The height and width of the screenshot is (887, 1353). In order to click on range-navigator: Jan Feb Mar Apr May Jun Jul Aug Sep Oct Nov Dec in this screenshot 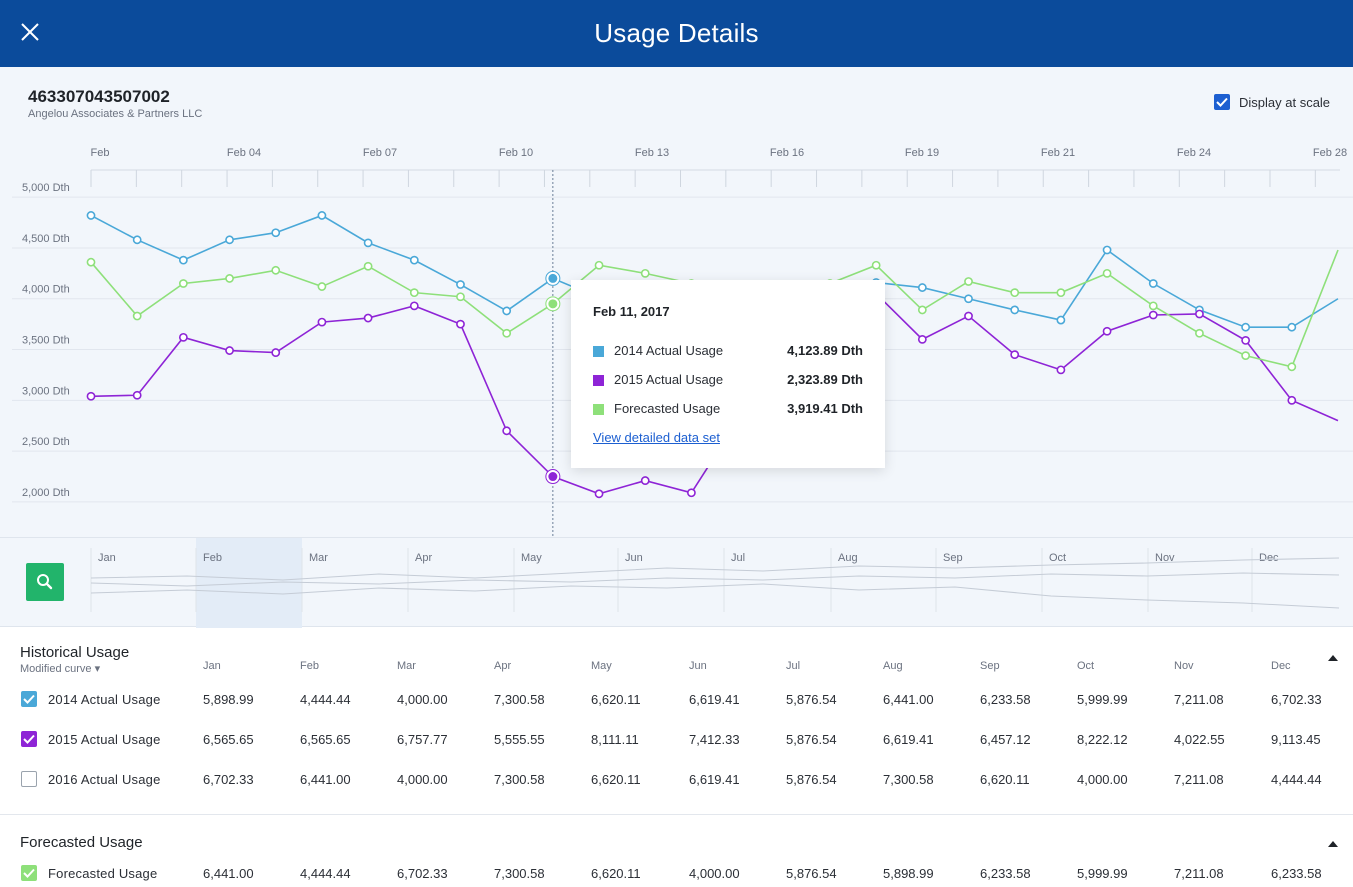, I will do `click(676, 582)`.